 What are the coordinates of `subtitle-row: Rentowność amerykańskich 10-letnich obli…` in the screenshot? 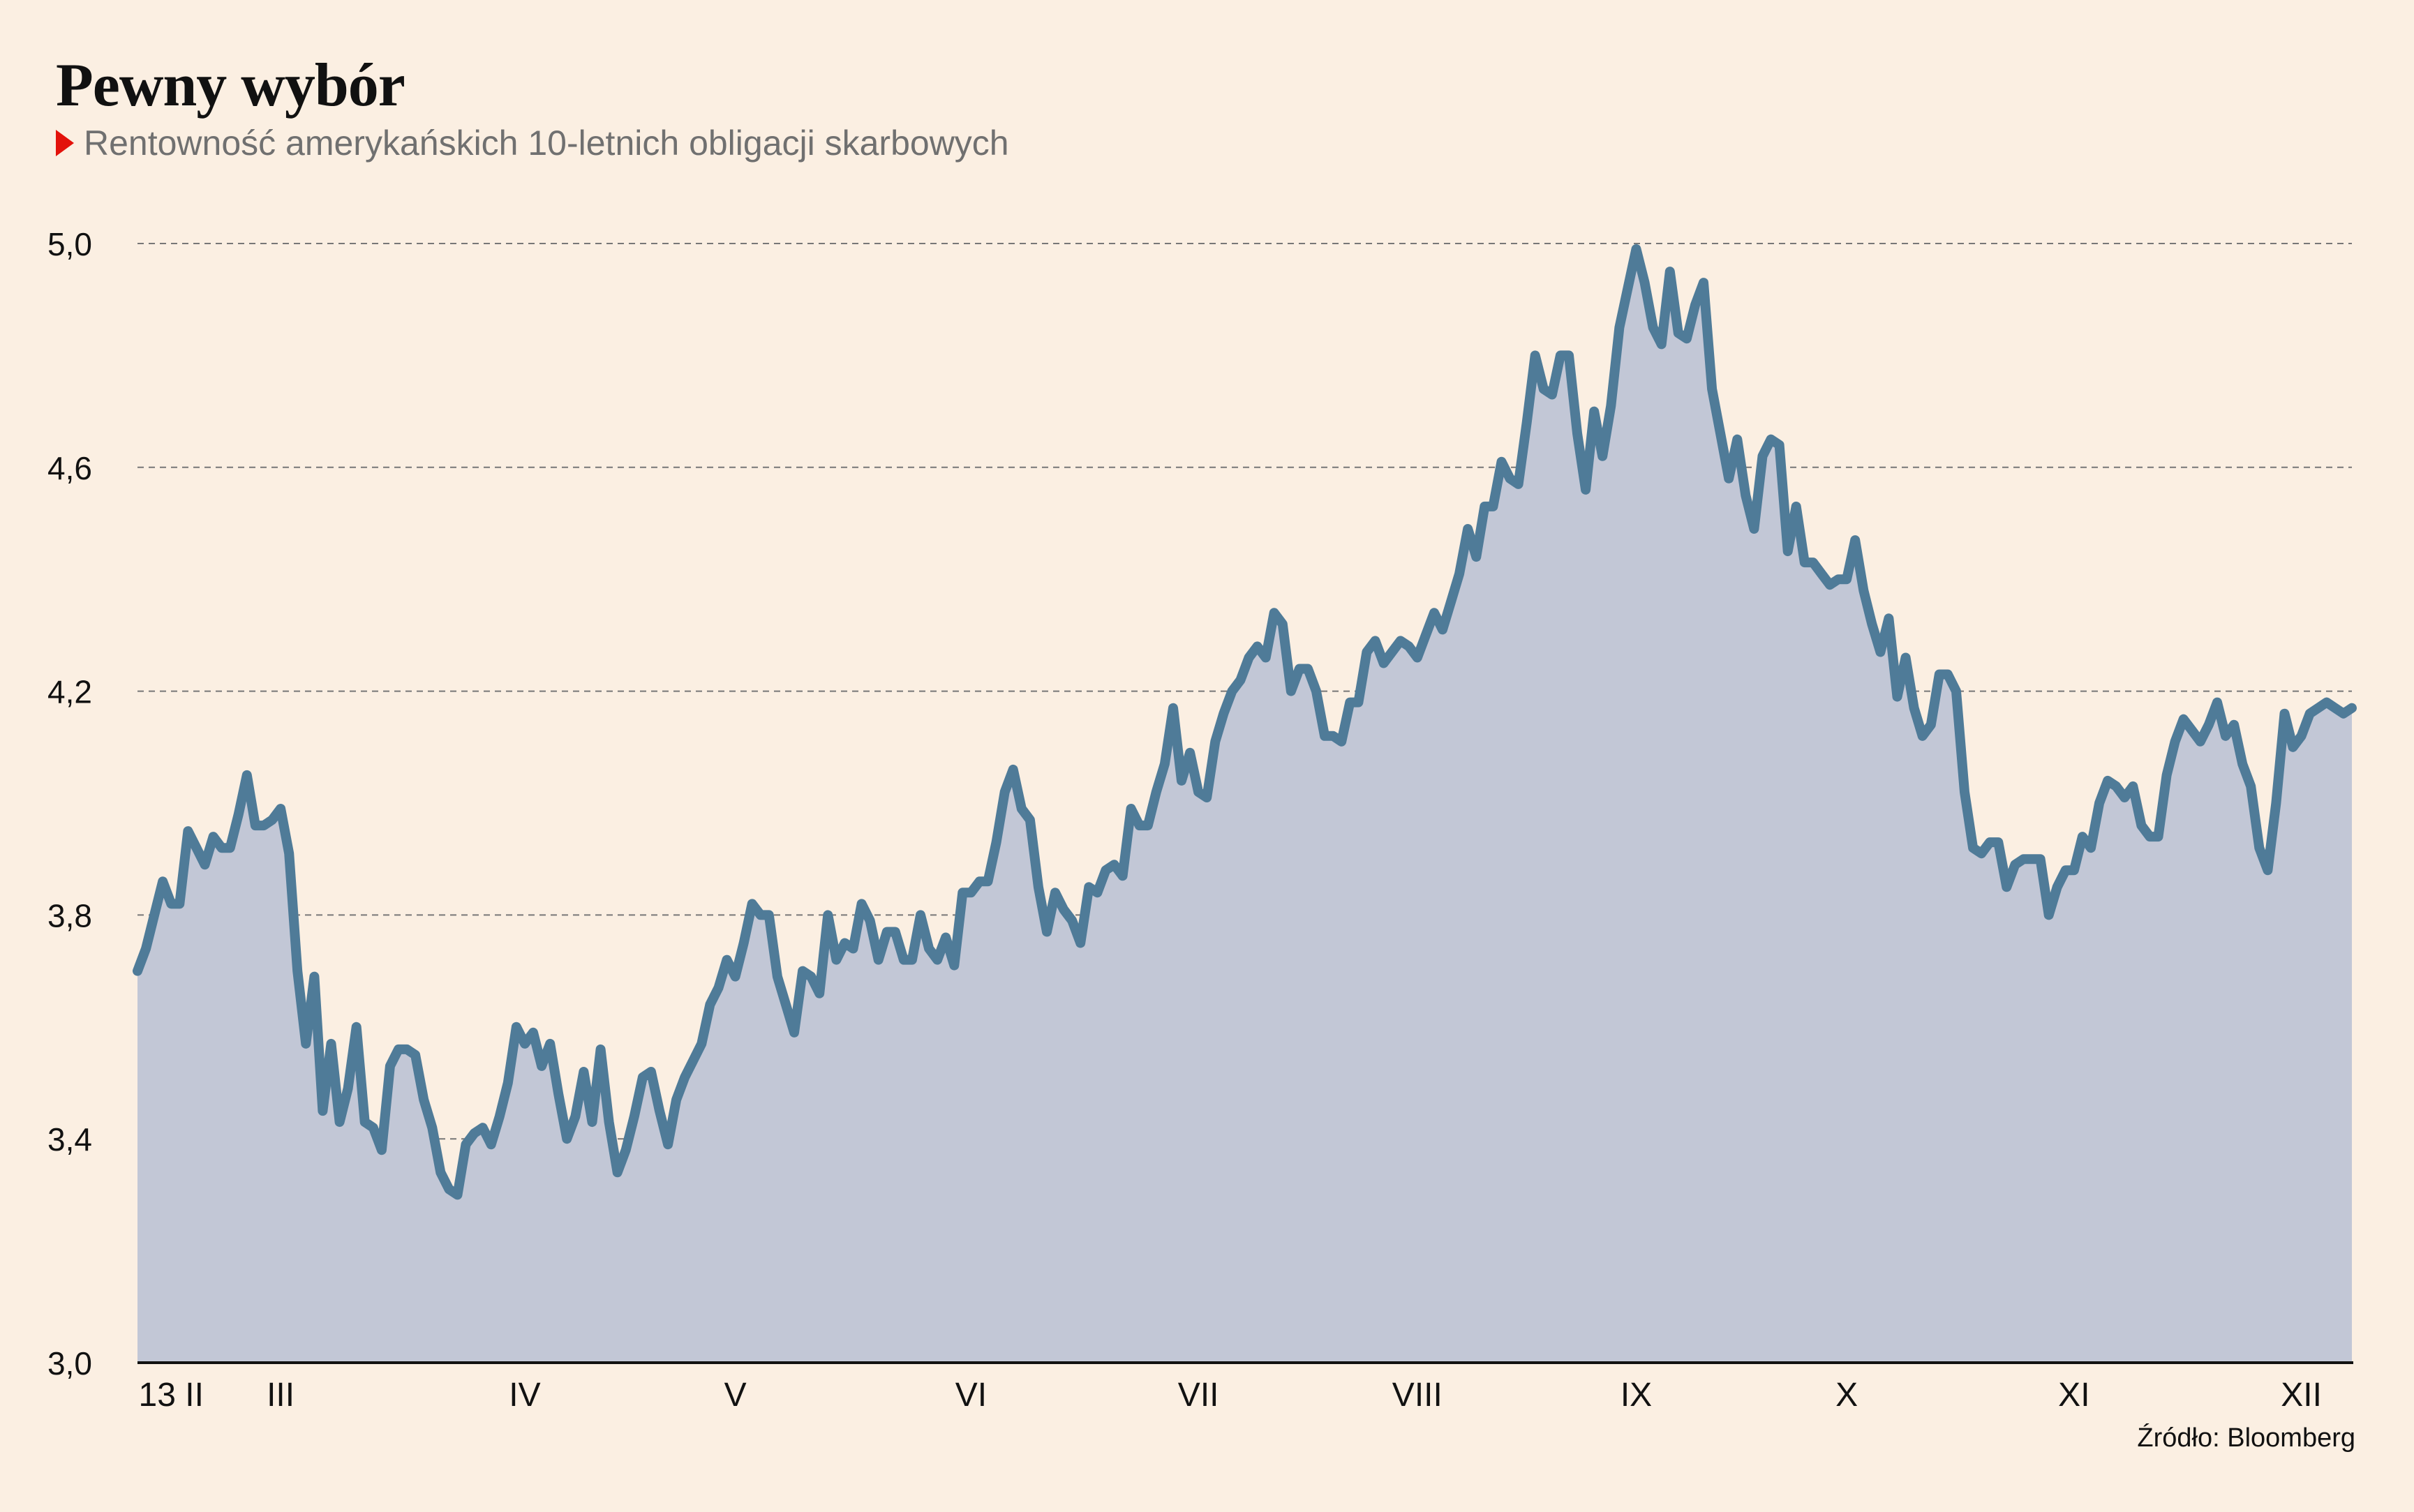 It's located at (532, 143).